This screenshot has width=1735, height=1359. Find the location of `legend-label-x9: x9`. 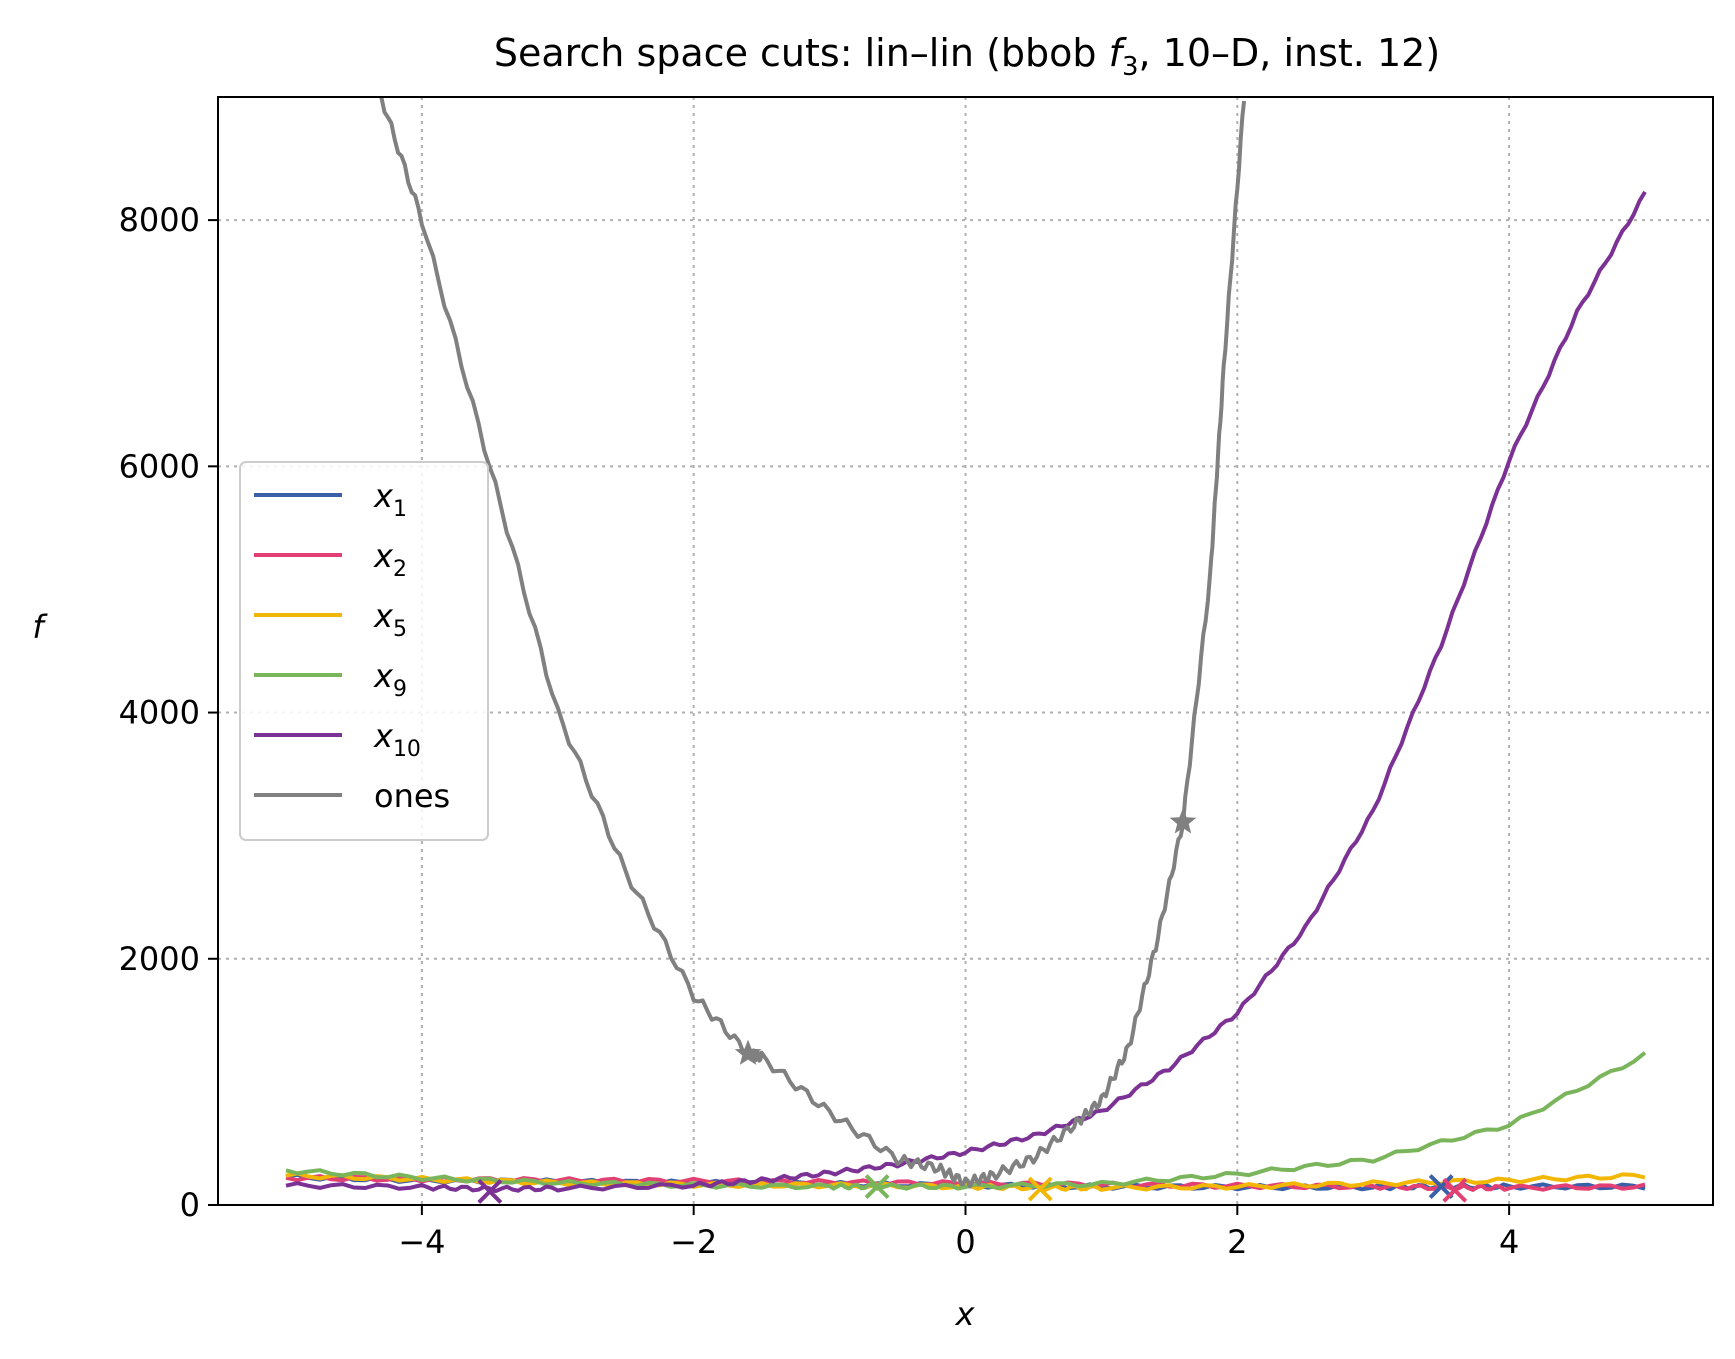

legend-label-x9: x9 is located at coordinates (390, 679).